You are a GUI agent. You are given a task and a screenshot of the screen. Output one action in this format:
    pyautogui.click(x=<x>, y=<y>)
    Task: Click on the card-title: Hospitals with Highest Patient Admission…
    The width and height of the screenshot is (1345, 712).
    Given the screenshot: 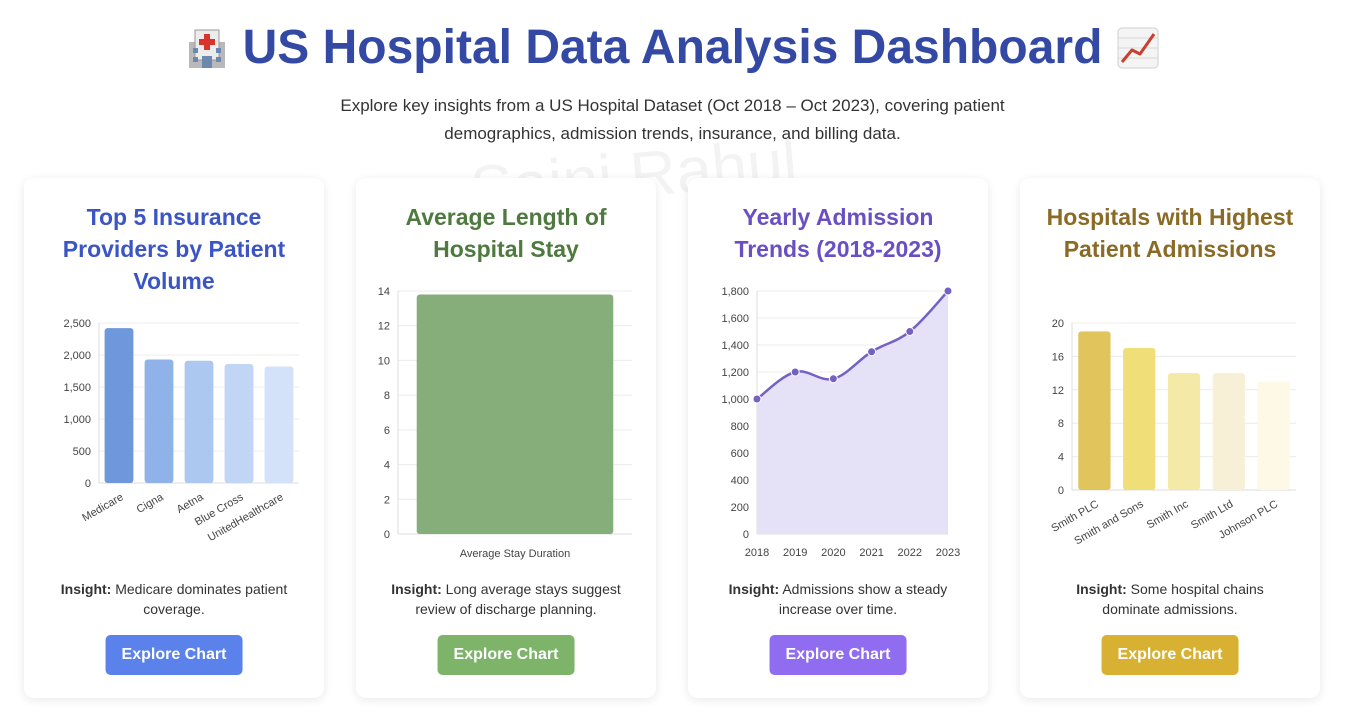 What is the action you would take?
    pyautogui.click(x=1170, y=233)
    